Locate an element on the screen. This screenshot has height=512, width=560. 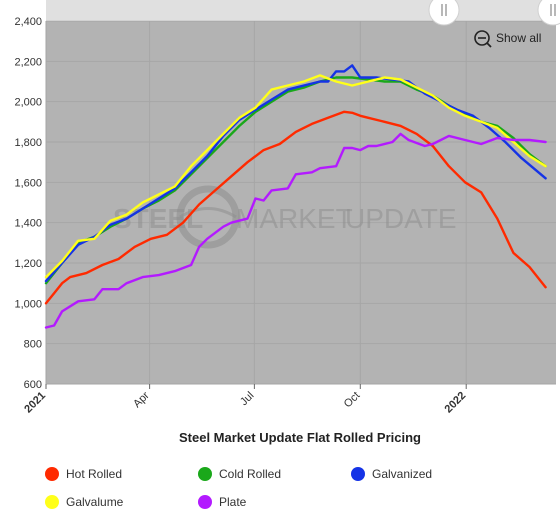
x-tick-label: 2021 is located at coordinates (35, 403).